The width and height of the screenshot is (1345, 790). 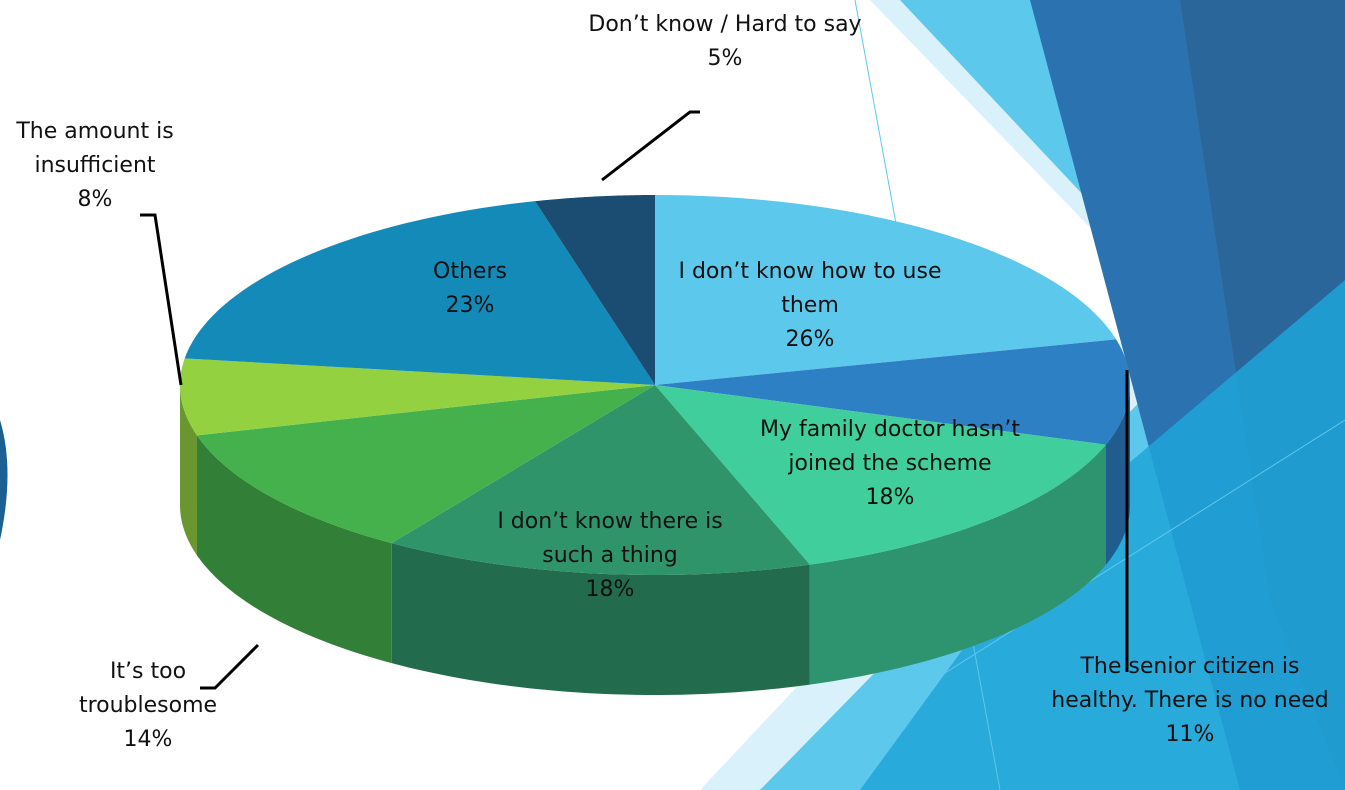 What do you see at coordinates (95, 199) in the screenshot?
I see `value-label: 8%` at bounding box center [95, 199].